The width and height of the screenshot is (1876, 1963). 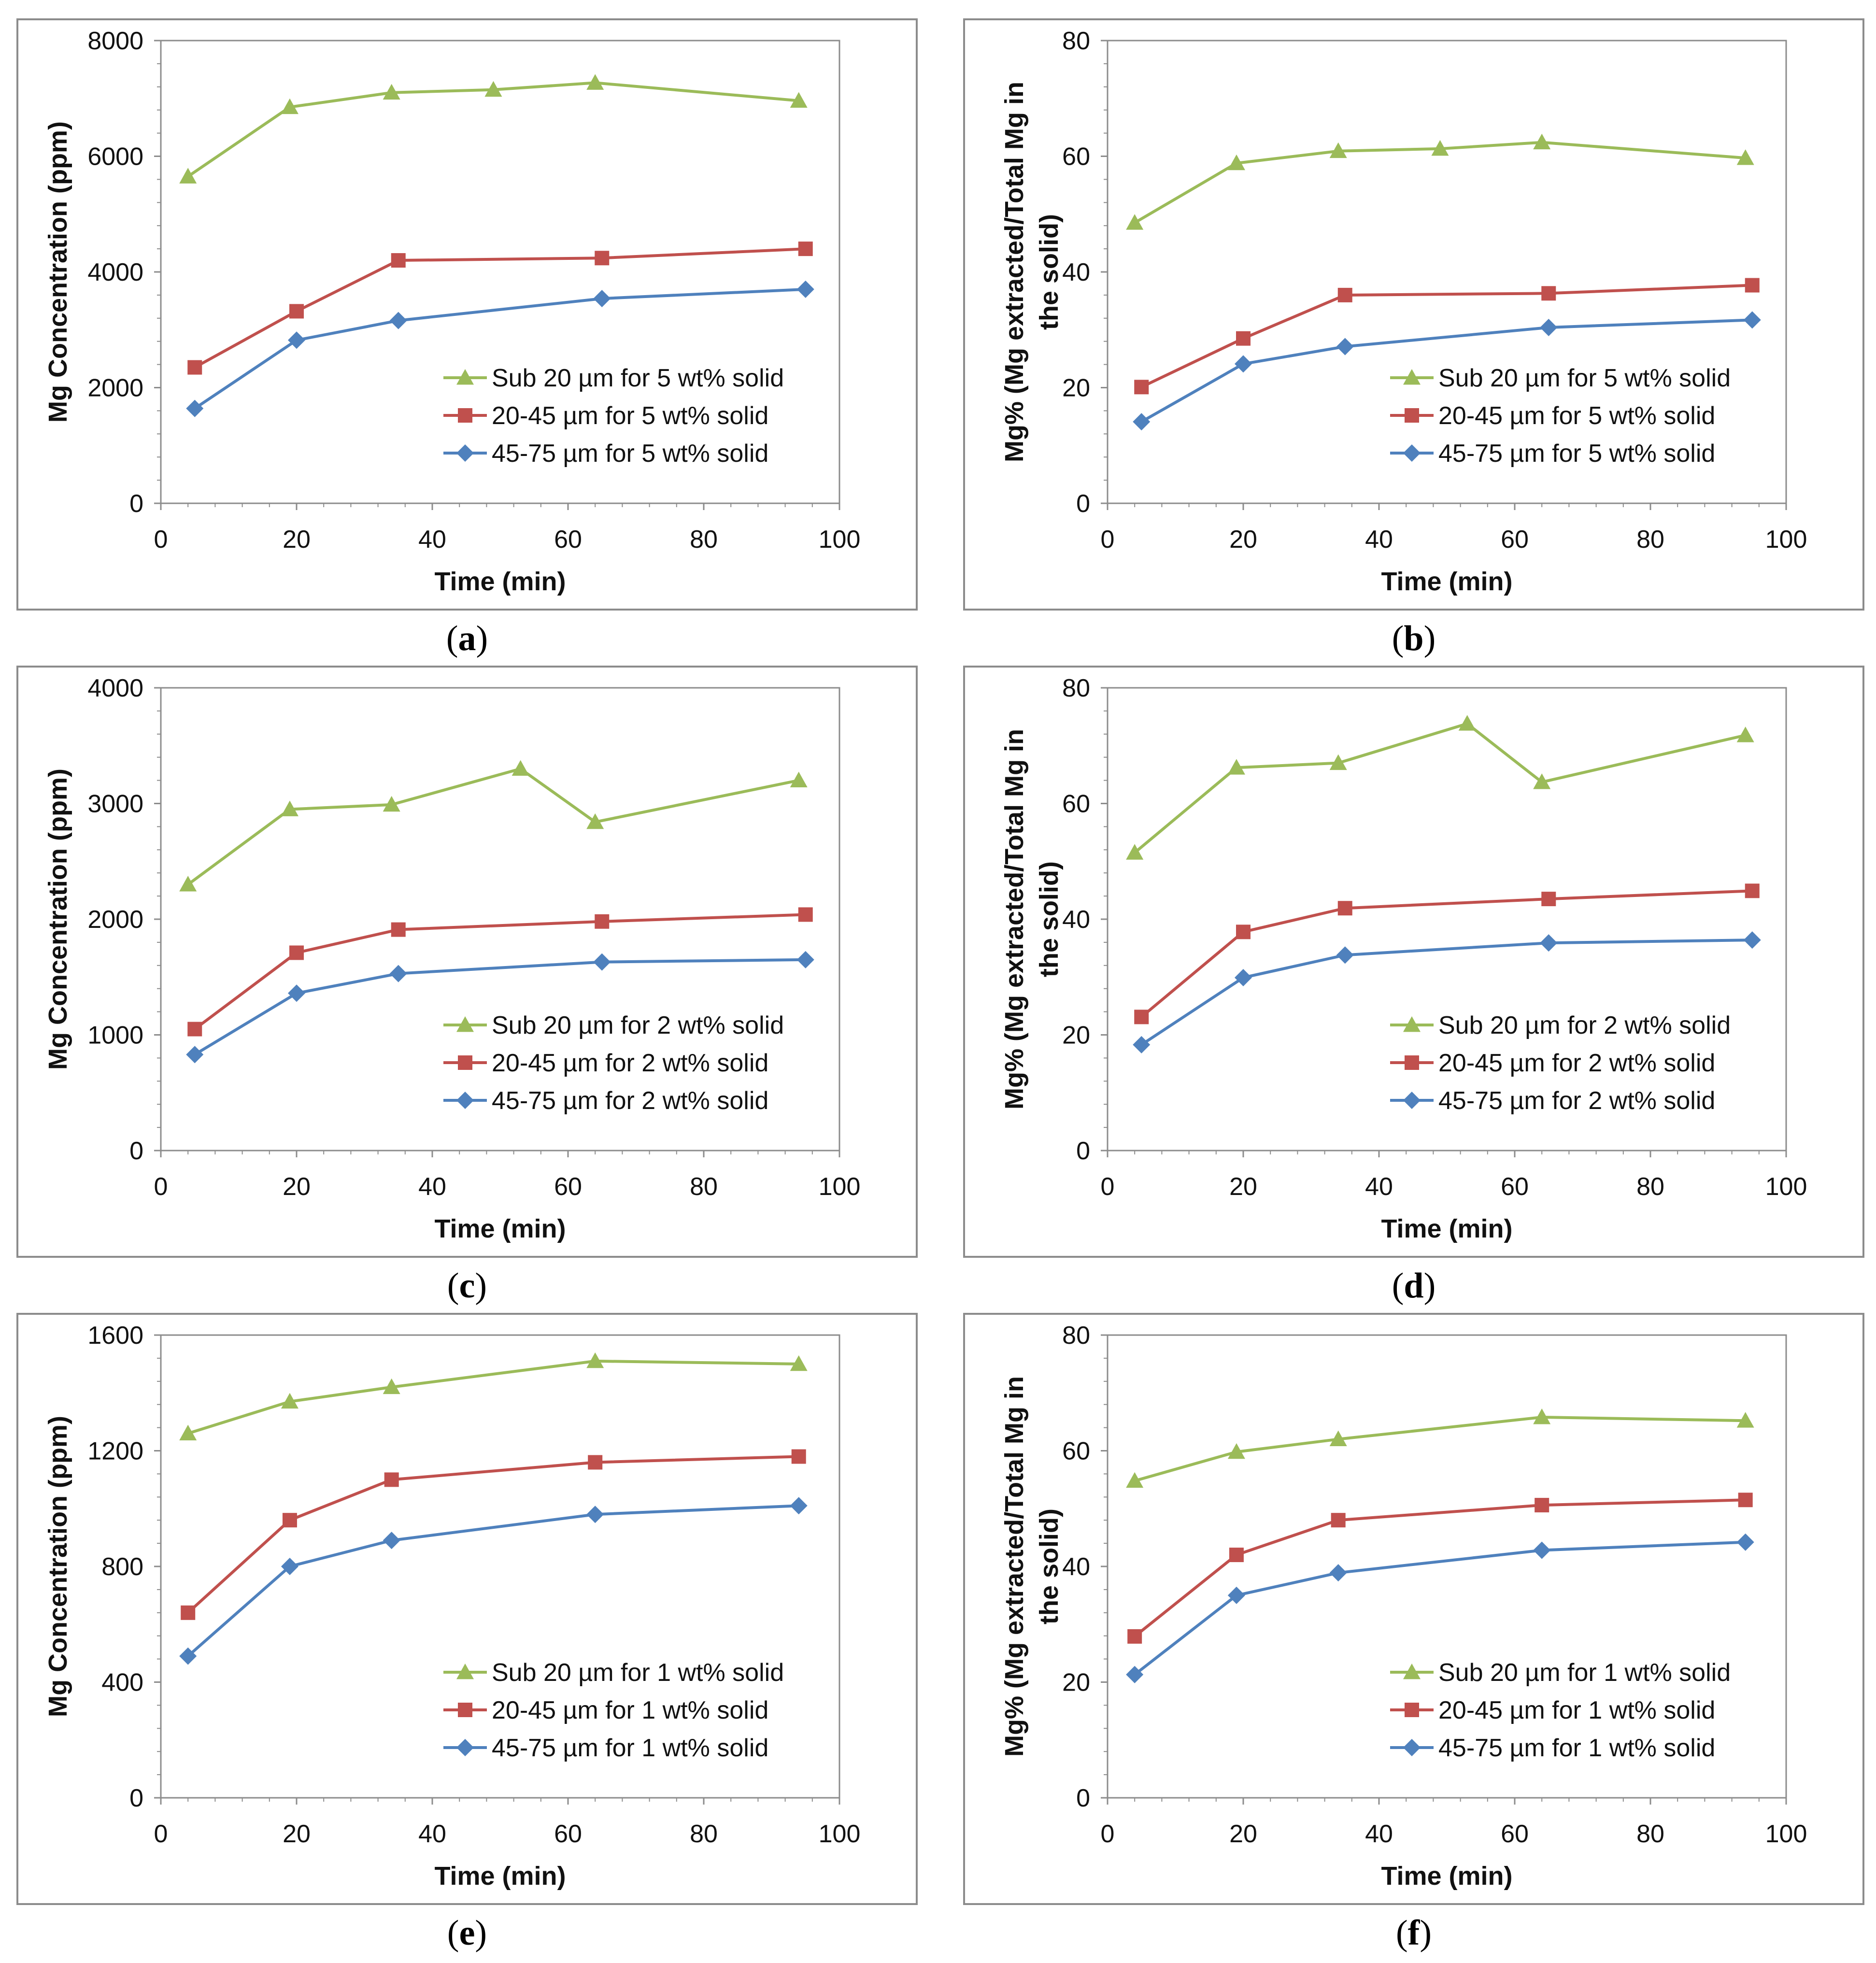 What do you see at coordinates (122, 1567) in the screenshot?
I see `y-tick-label: 800` at bounding box center [122, 1567].